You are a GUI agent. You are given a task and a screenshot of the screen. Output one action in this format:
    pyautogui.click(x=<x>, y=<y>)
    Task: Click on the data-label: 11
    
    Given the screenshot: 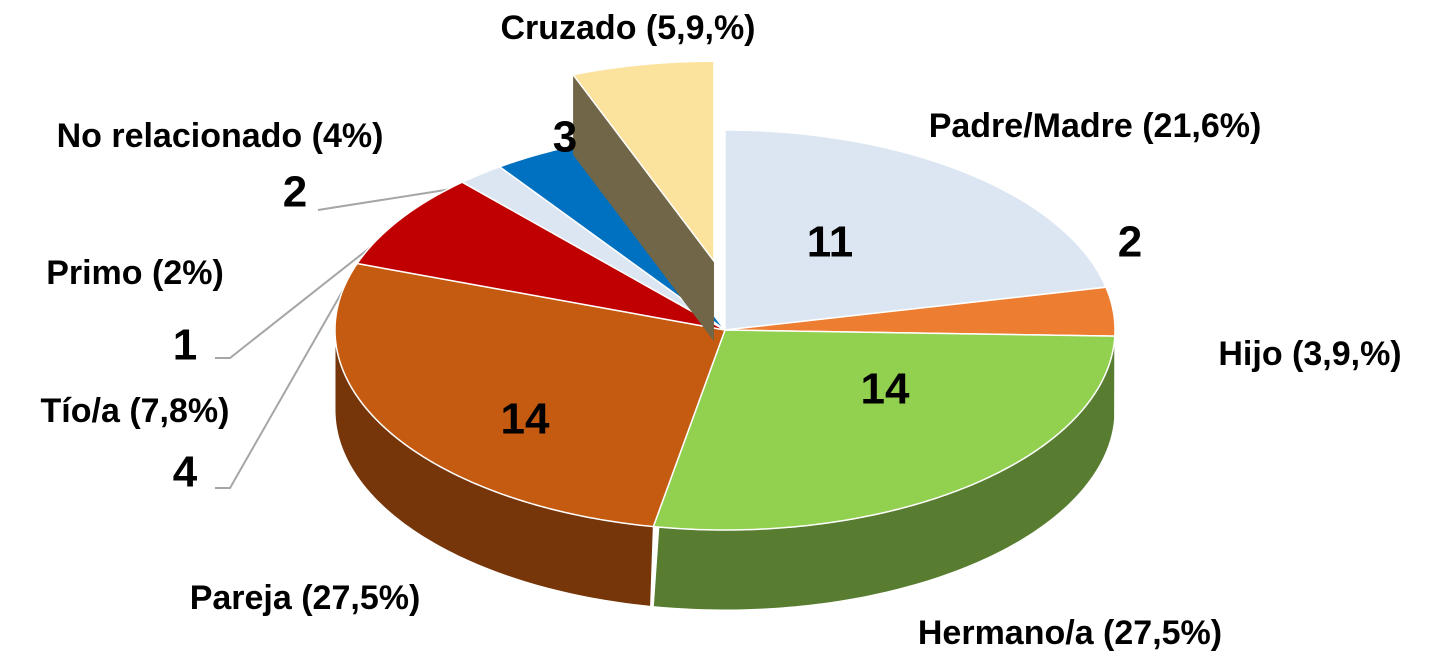 What is the action you would take?
    pyautogui.click(x=830, y=242)
    